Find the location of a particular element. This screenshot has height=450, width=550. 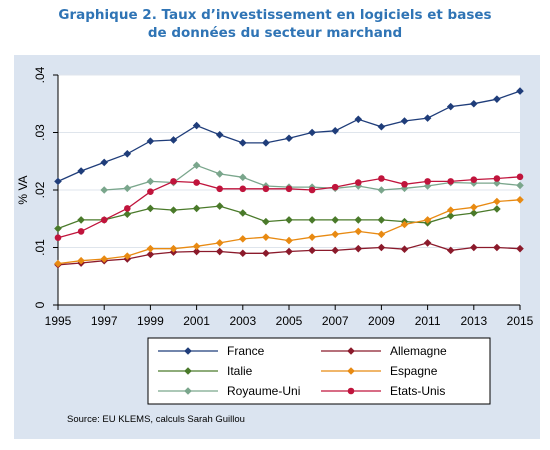

legend-label-france: France is located at coordinates (246, 351).